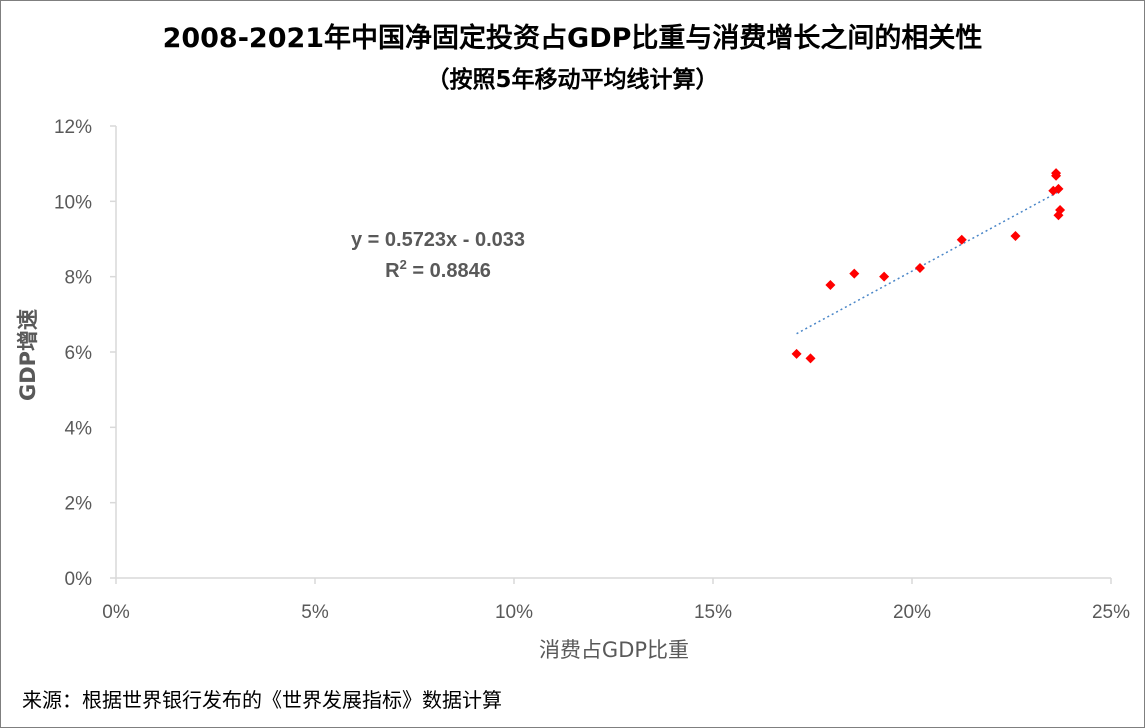 The height and width of the screenshot is (728, 1145). Describe the element at coordinates (262, 700) in the screenshot. I see `source-note: 来源：根据世界银行发布的《世界发展指标》数据计算` at that location.